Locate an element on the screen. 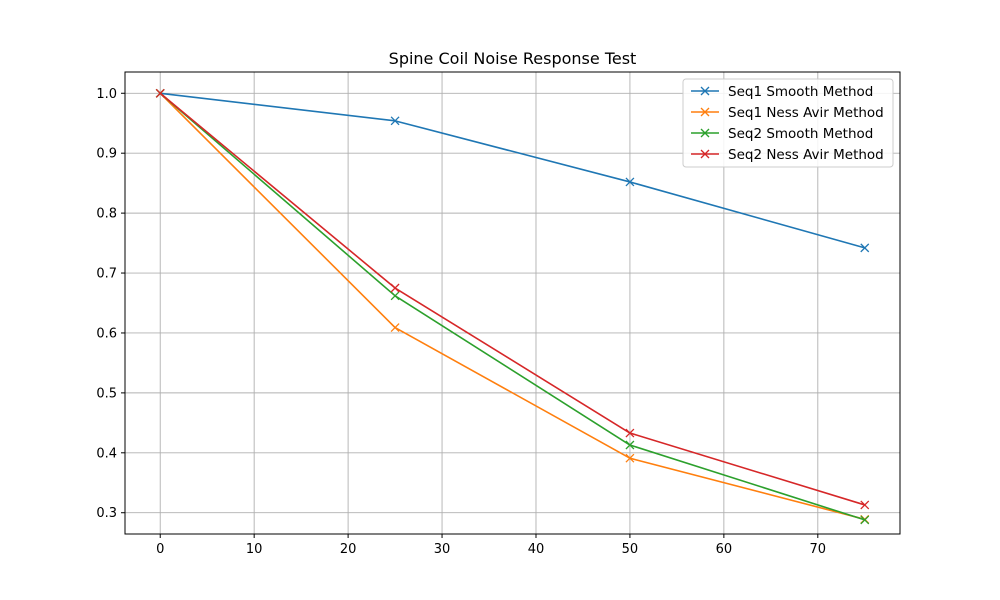 This screenshot has width=1000, height=600. x-tick-label: 10 is located at coordinates (254, 549).